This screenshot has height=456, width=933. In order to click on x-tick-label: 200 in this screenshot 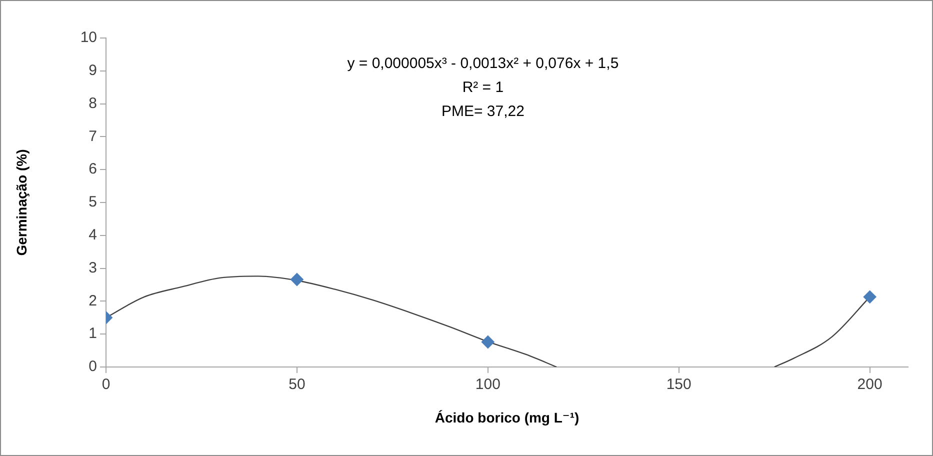, I will do `click(869, 385)`.